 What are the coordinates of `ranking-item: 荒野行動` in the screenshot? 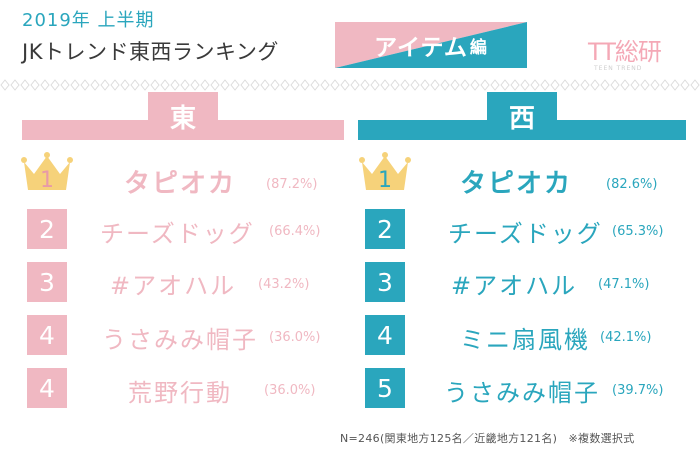 It's located at (180, 393).